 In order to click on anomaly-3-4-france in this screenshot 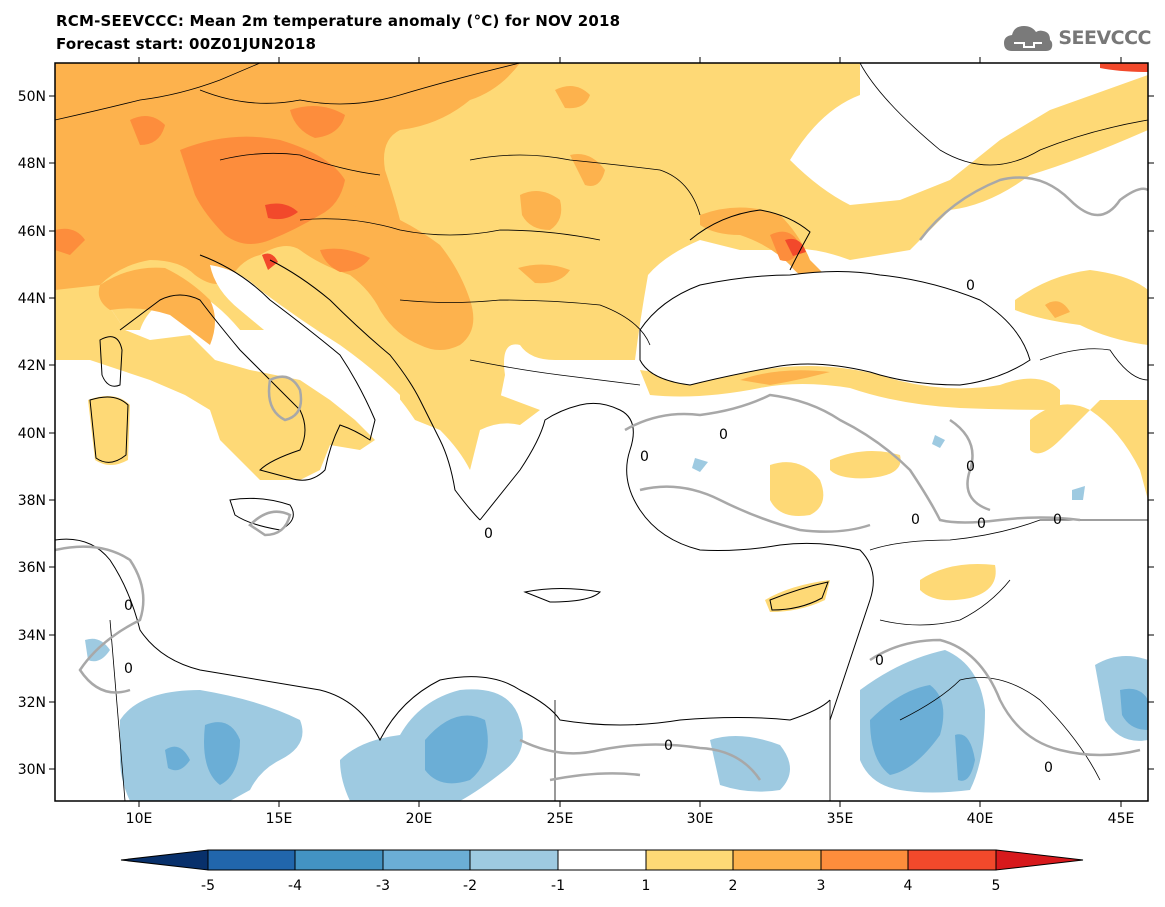, I will do `click(147, 130)`.